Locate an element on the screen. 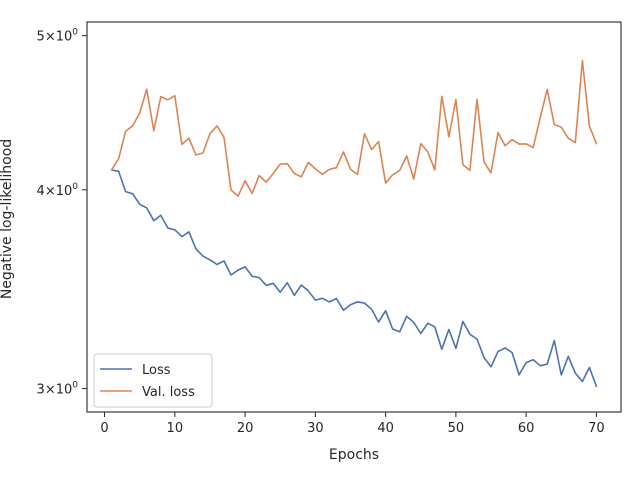 This screenshot has width=640, height=480. x-tick-label: 70 is located at coordinates (596, 428).